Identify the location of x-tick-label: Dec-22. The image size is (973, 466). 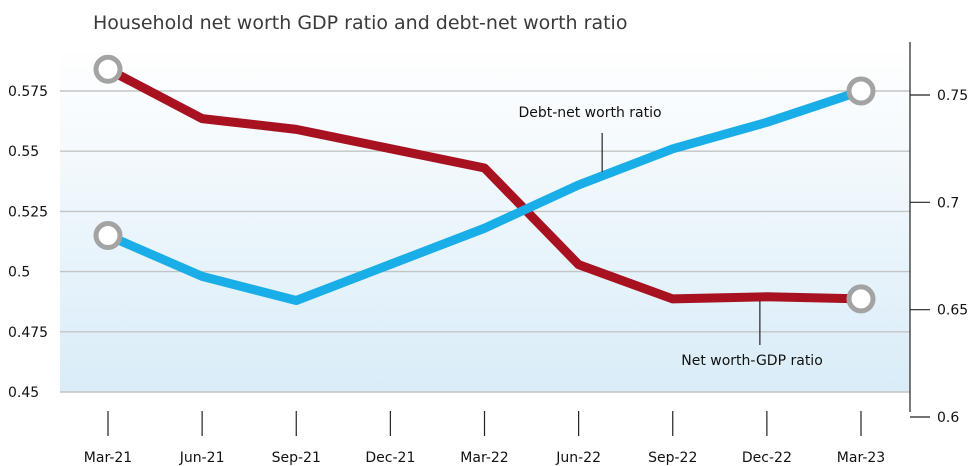
(767, 458).